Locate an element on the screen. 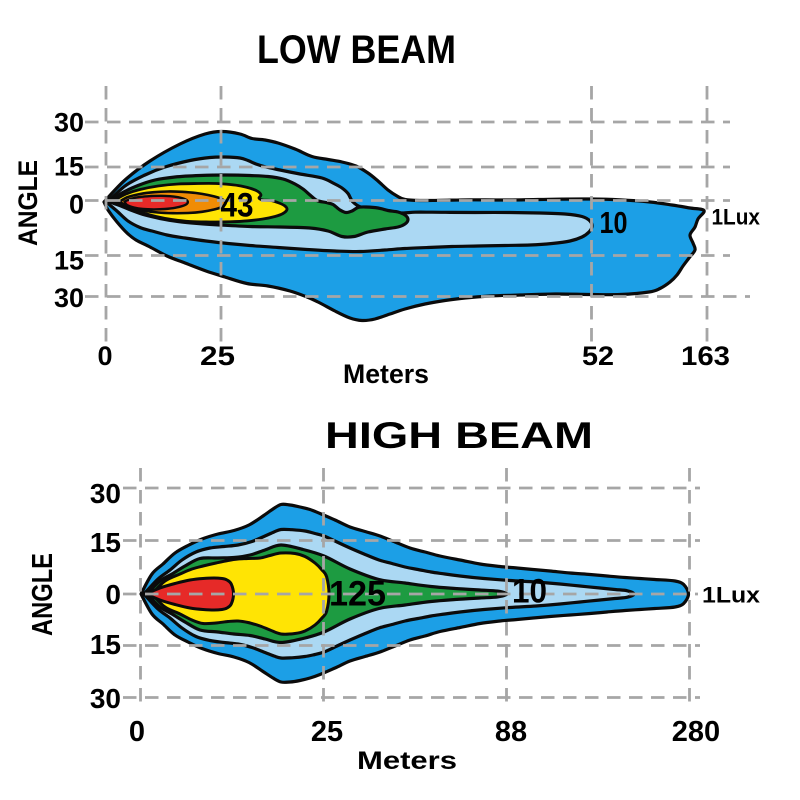 This screenshot has width=800, height=800. svg-text: 280 is located at coordinates (696, 732).